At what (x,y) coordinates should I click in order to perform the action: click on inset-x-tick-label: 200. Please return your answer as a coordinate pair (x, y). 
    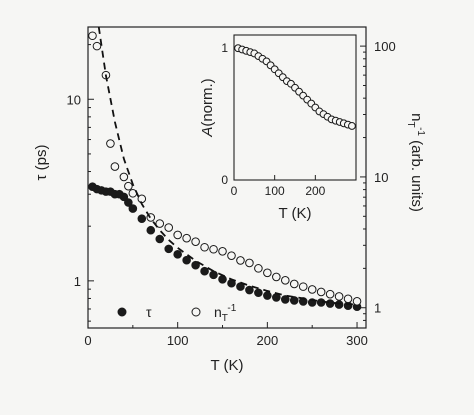
    Looking at the image, I should click on (315, 191).